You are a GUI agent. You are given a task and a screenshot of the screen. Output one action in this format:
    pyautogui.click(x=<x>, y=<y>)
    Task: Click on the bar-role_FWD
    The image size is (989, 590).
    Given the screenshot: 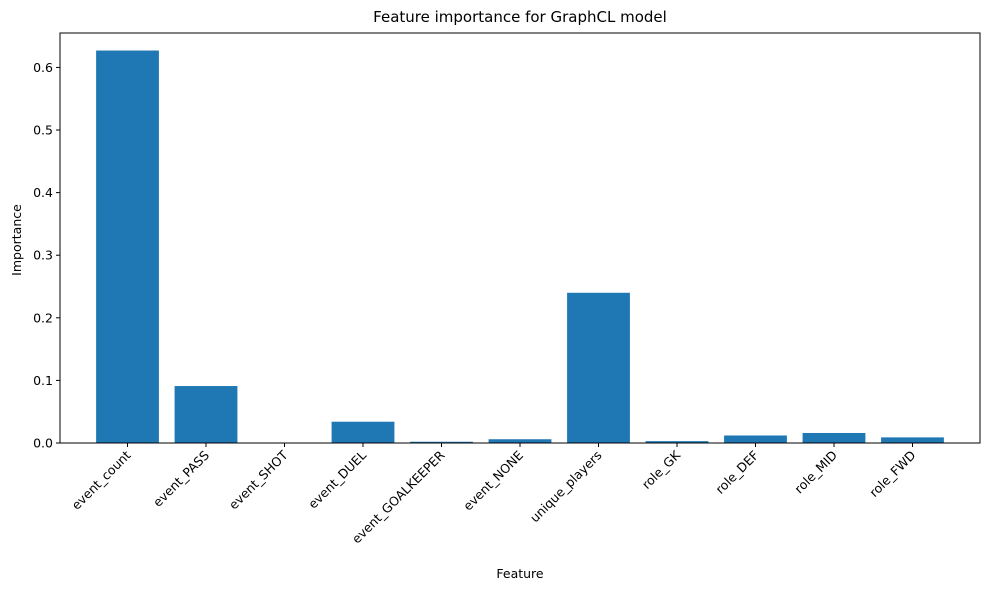 What is the action you would take?
    pyautogui.click(x=912, y=440)
    